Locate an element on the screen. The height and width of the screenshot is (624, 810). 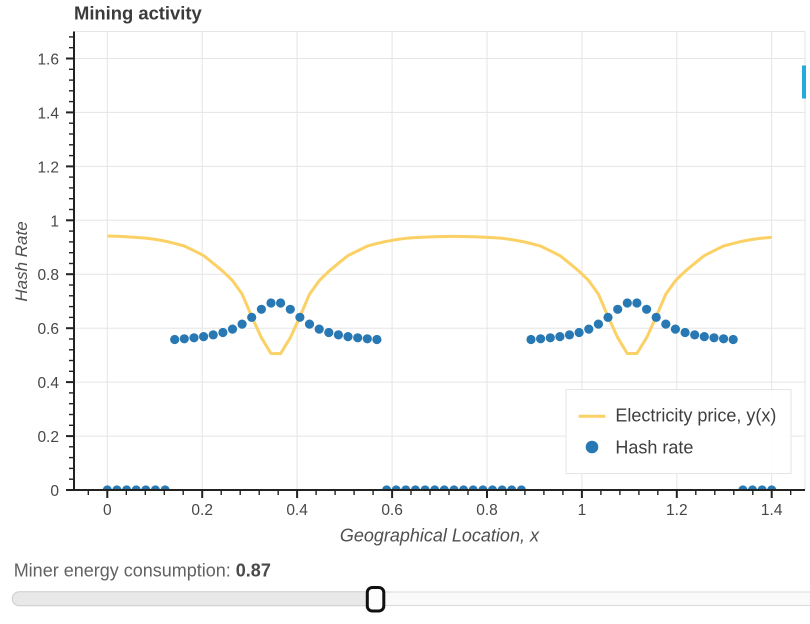
svg-text: Hash rate is located at coordinates (654, 448).